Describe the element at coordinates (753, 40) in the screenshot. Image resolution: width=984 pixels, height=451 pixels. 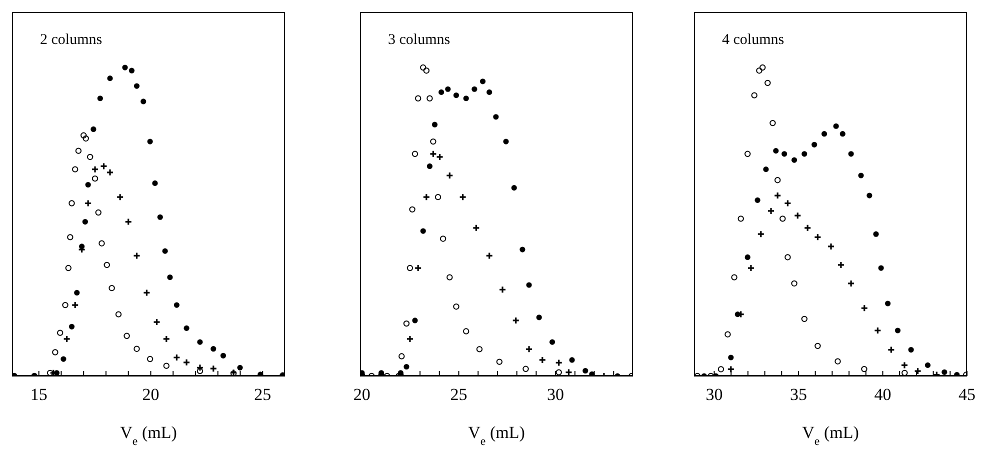
I see `chart-title: 4 columns` at that location.